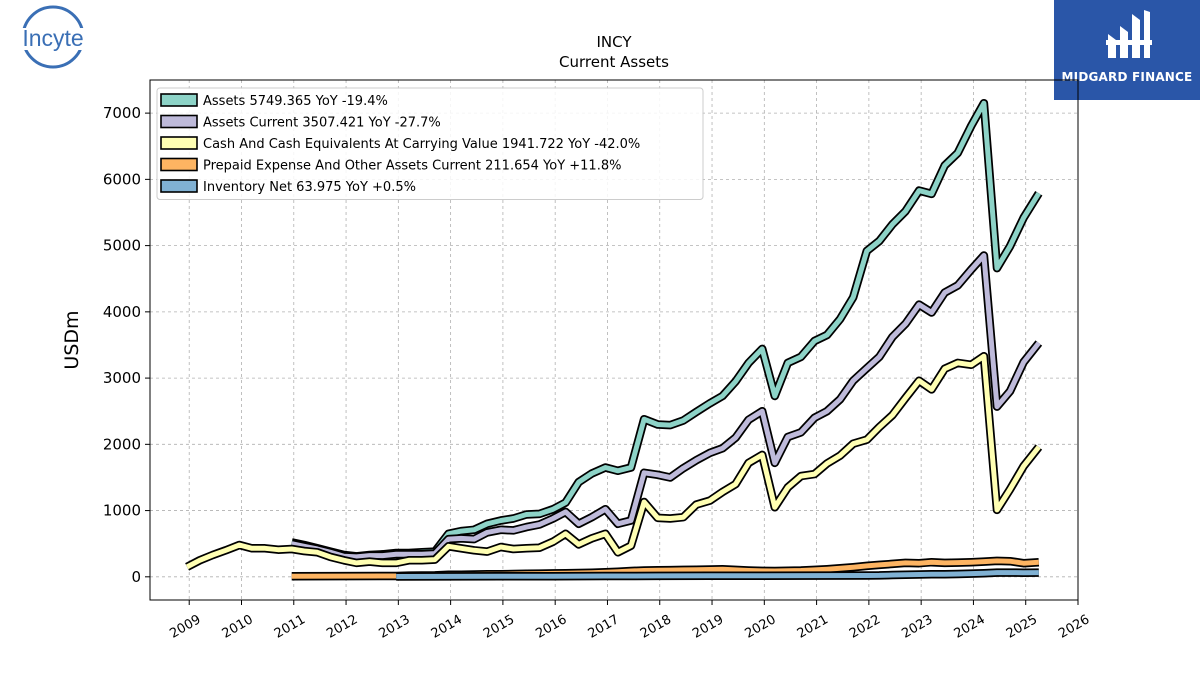 This screenshot has width=1200, height=675. I want to click on x-tick-label: 2020, so click(760, 627).